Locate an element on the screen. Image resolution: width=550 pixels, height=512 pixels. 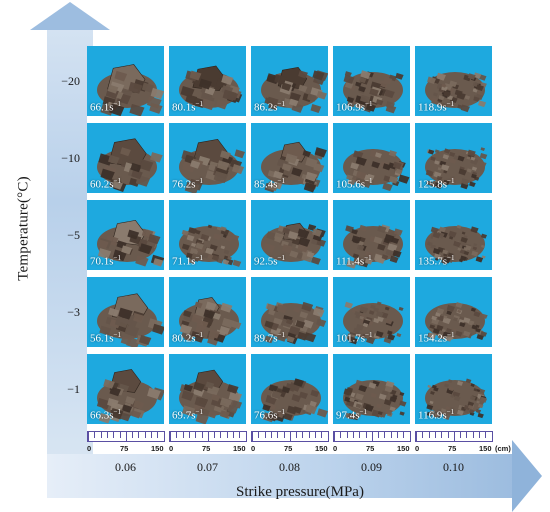
specimen-photo: 80.1s−1 is located at coordinates (207, 81).